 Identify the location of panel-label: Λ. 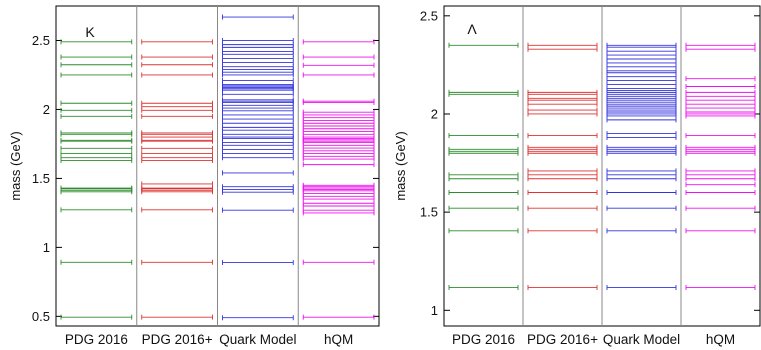
(472, 29).